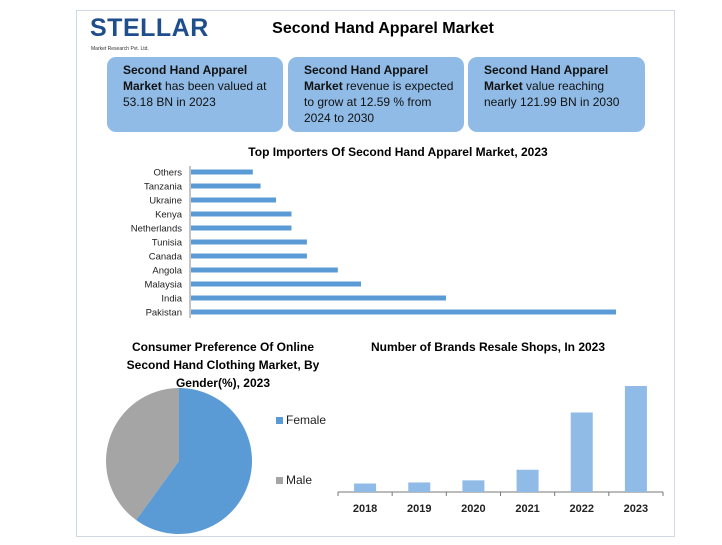 This screenshot has height=545, width=722. I want to click on importer-label-canada: Canada, so click(166, 257).